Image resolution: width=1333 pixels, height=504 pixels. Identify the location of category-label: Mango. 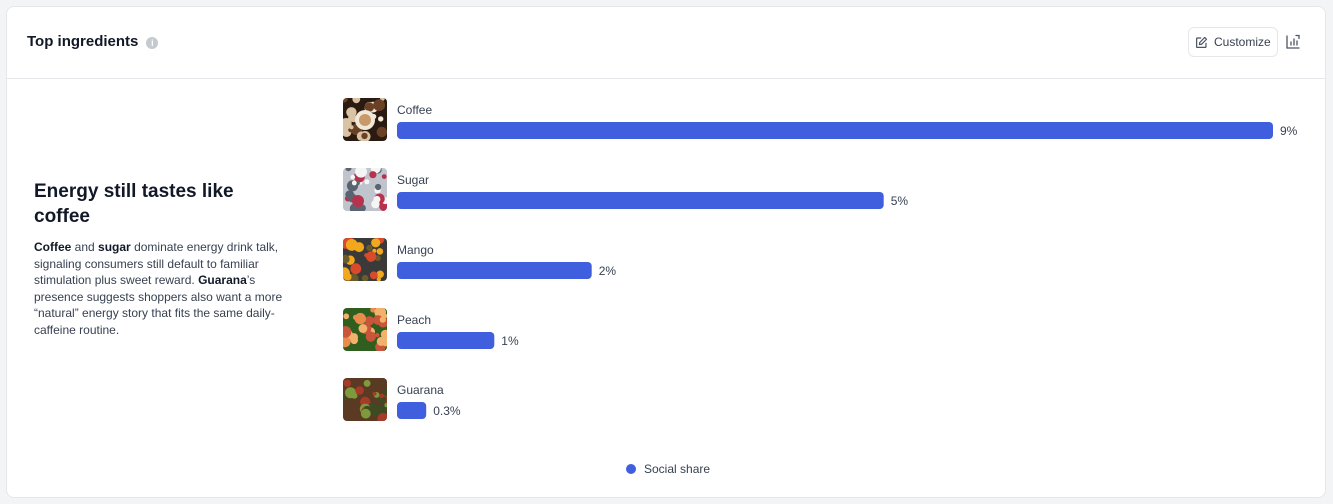
(415, 250).